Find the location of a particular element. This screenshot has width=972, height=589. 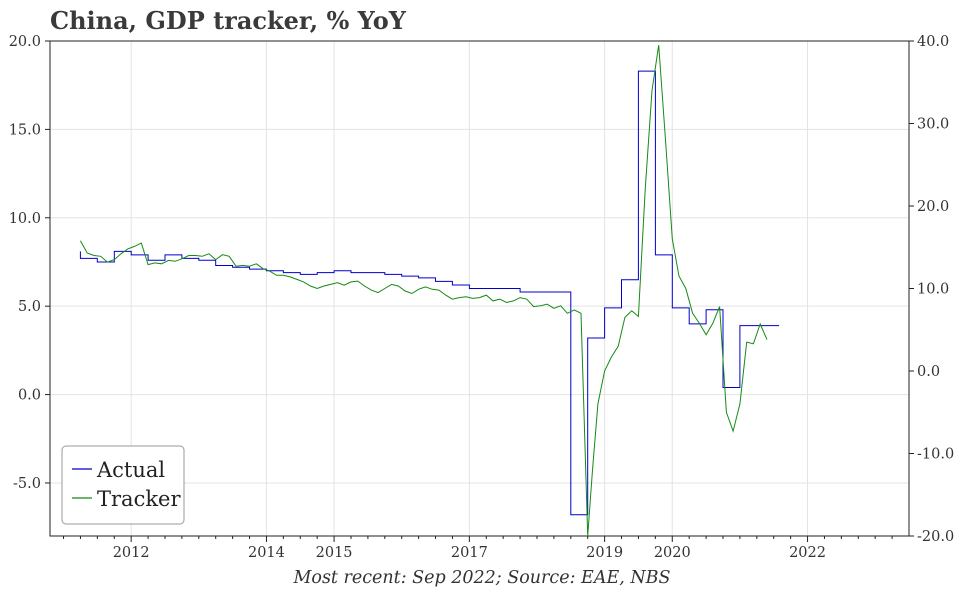

y-right-tick-label: -10.0 is located at coordinates (935, 455).